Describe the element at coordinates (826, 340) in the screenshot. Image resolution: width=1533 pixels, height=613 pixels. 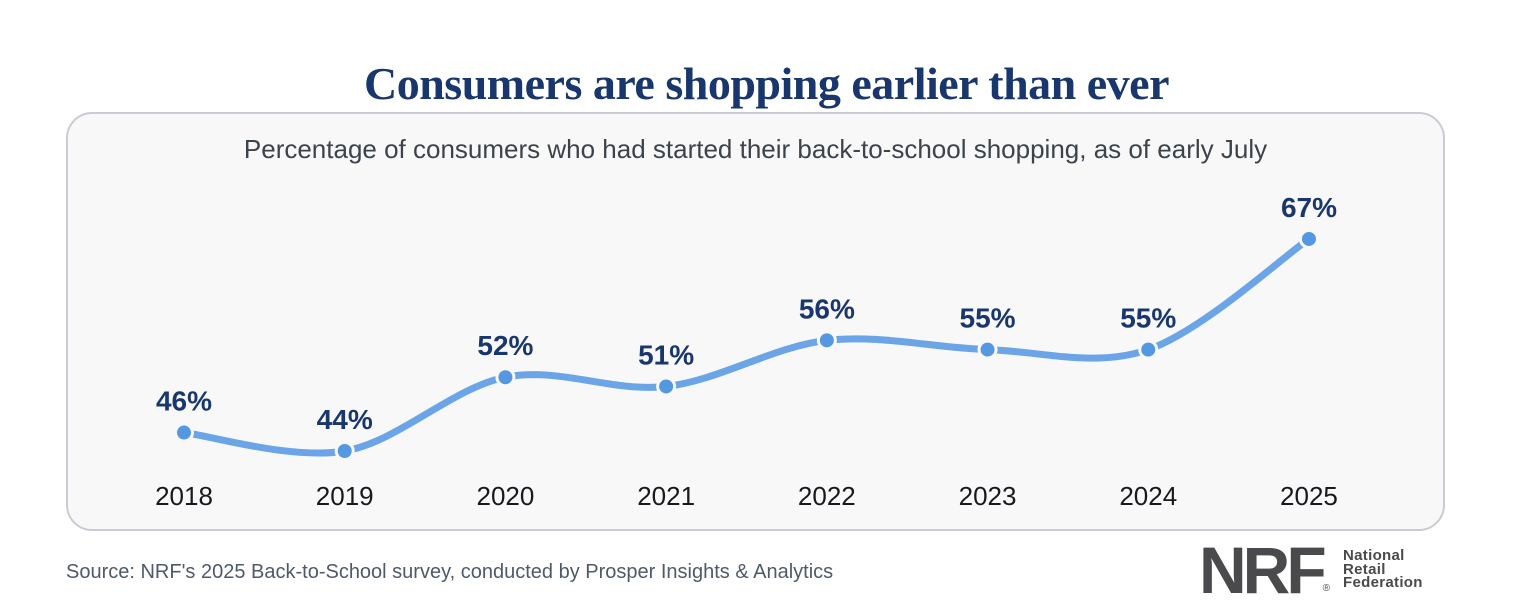
I see `data-point-2022` at that location.